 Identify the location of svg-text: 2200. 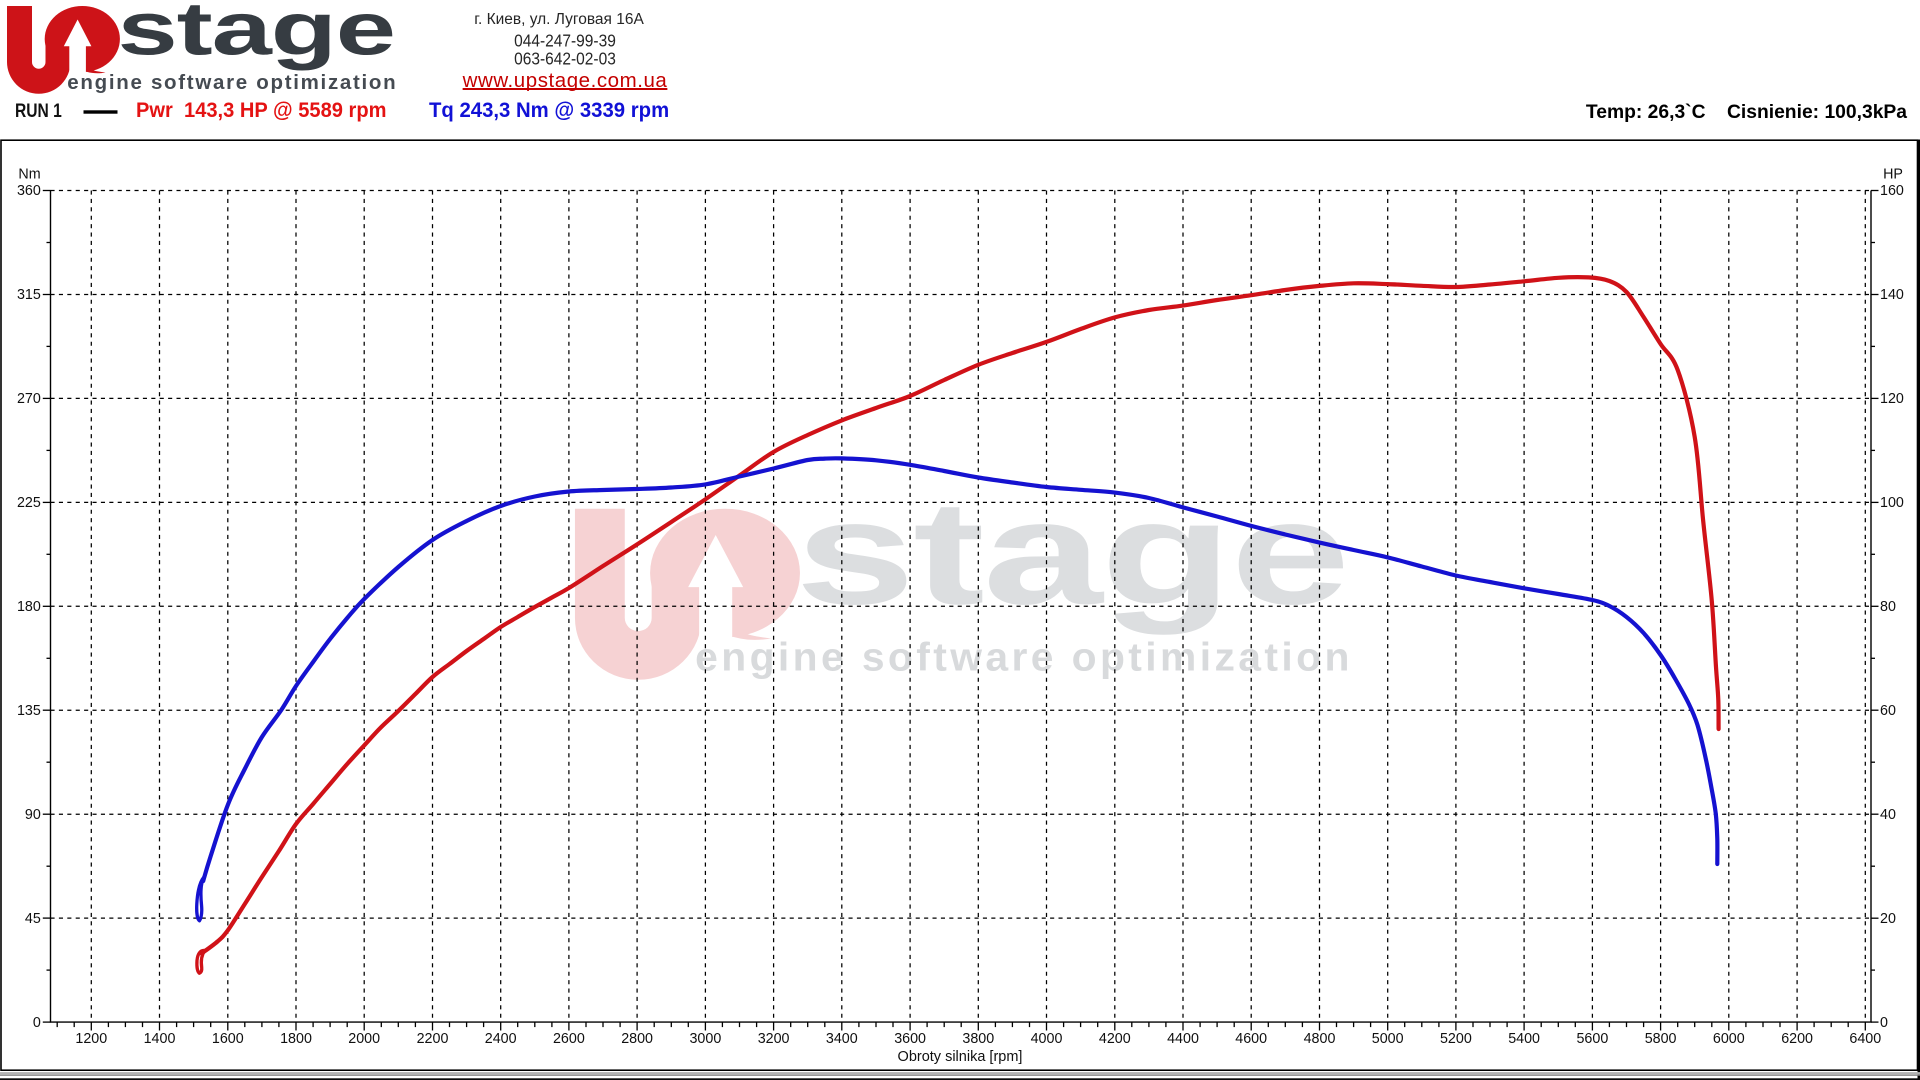
(433, 1039).